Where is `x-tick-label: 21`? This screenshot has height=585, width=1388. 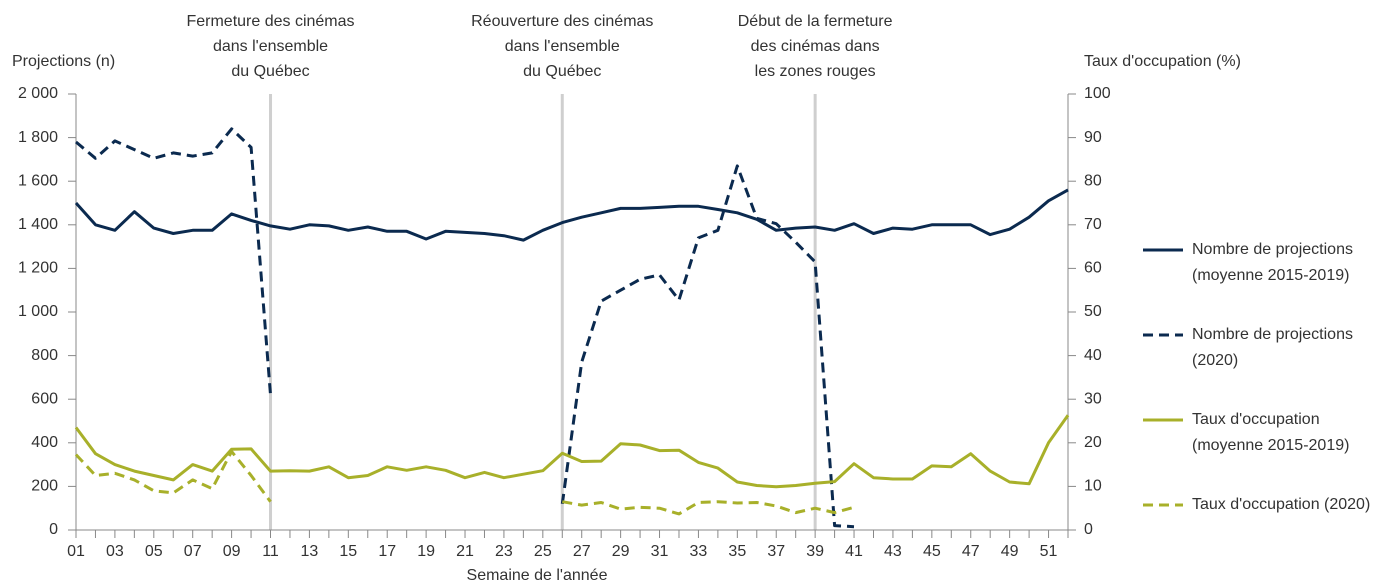
x-tick-label: 21 is located at coordinates (465, 551).